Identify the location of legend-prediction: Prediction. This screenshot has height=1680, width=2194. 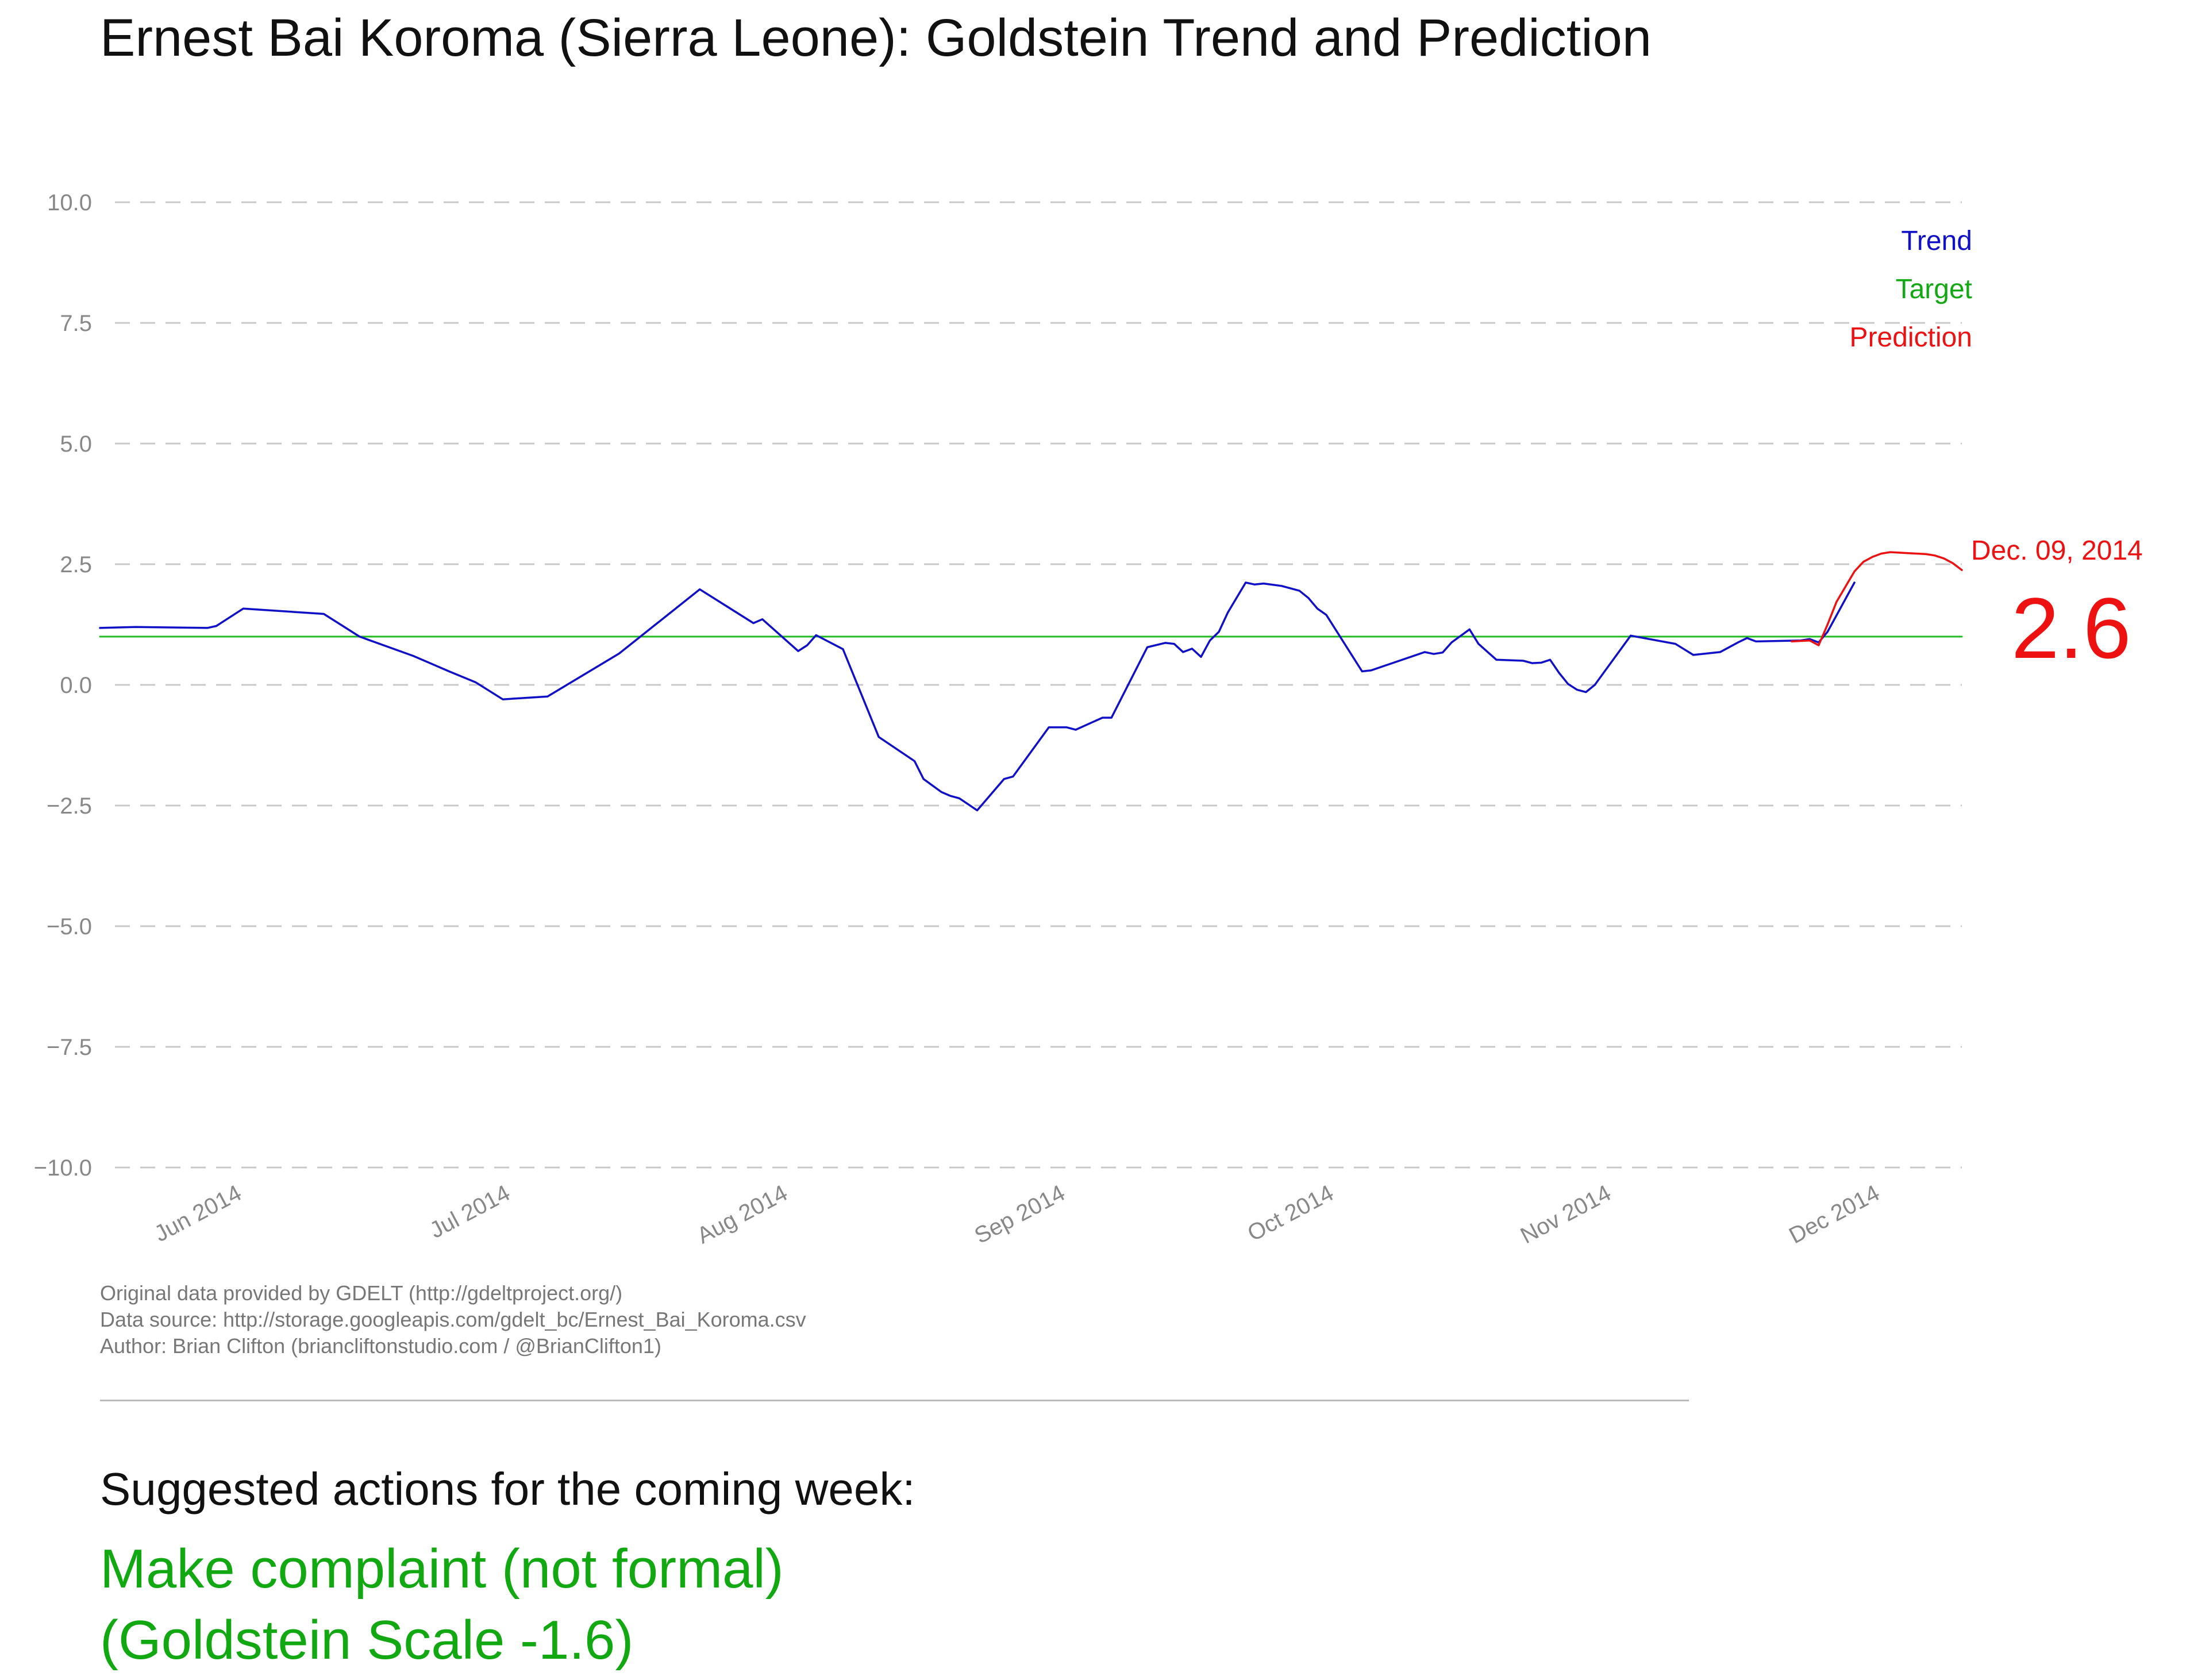
(1911, 338).